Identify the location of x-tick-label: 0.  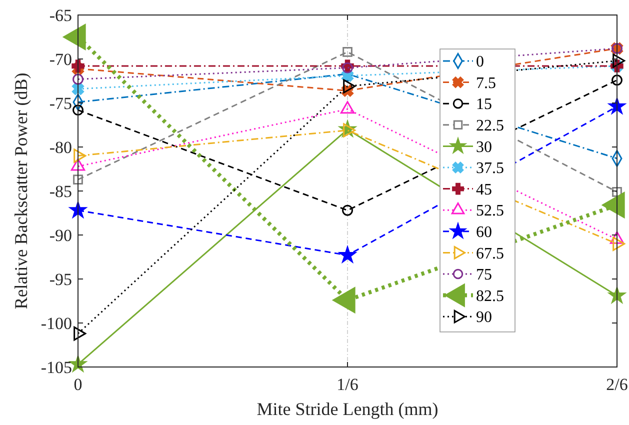
(78, 384).